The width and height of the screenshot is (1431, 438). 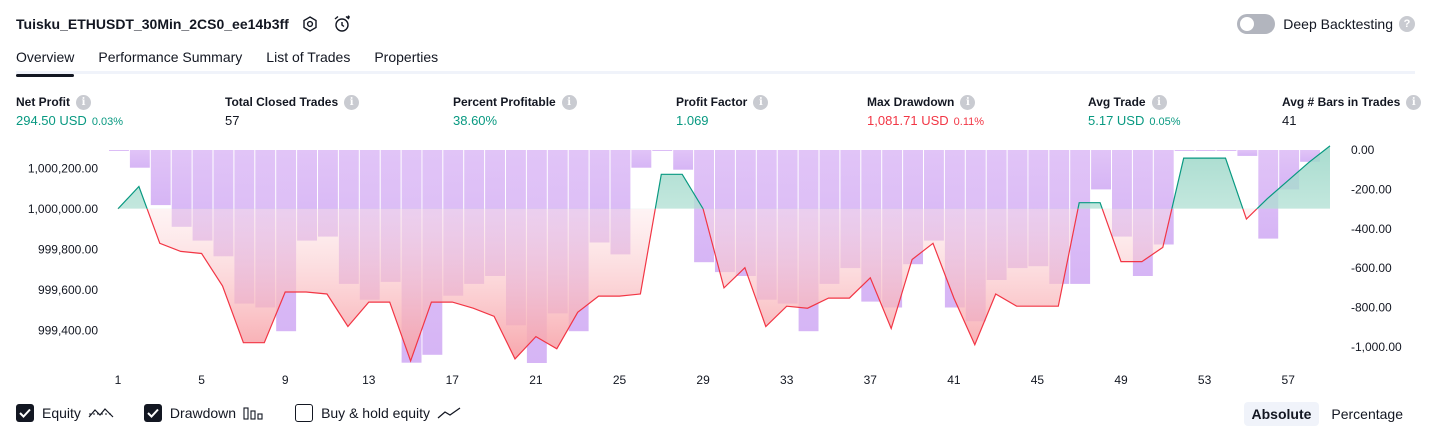 What do you see at coordinates (1038, 380) in the screenshot?
I see `x-tick-label: 45` at bounding box center [1038, 380].